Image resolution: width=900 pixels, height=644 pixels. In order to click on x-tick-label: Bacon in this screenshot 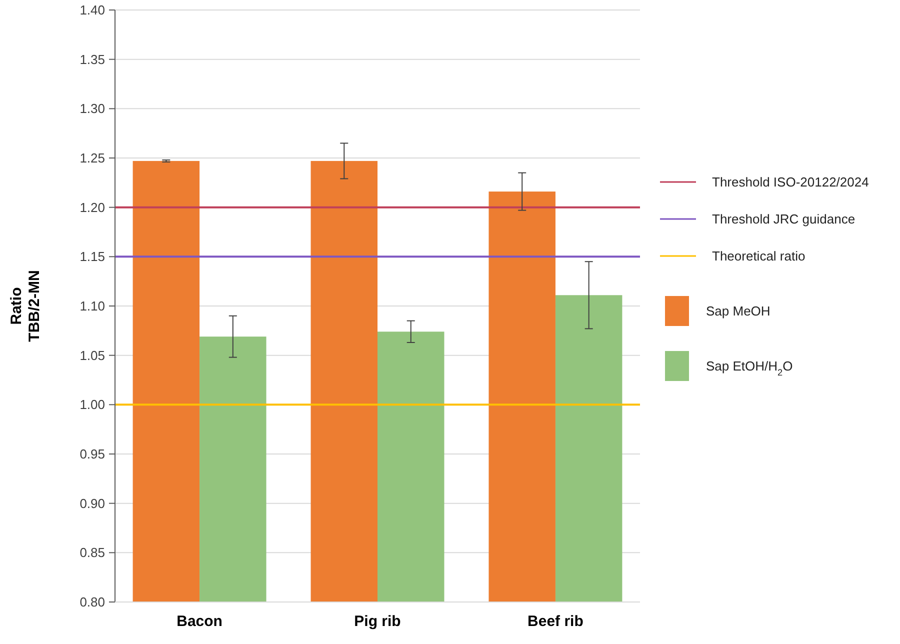, I will do `click(199, 621)`.